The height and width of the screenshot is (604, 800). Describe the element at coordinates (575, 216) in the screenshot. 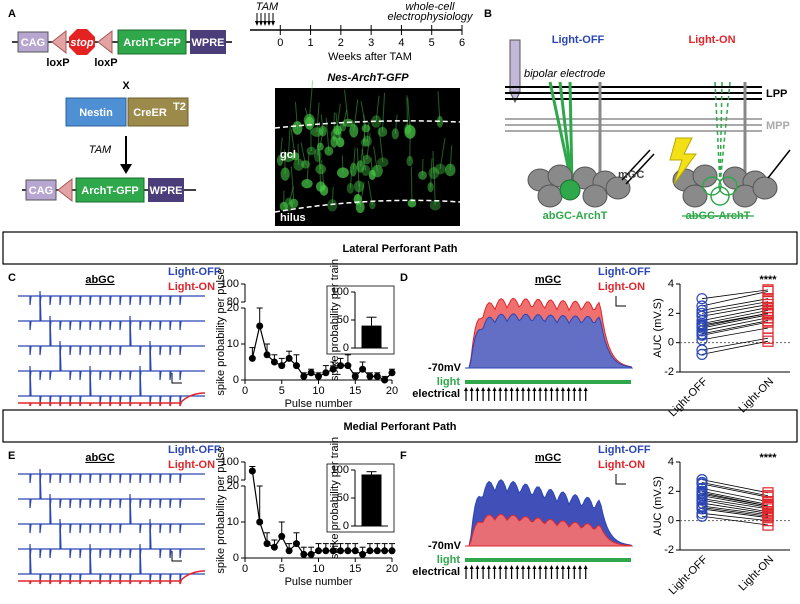

I see `cell-label: abGC-ArchT` at that location.